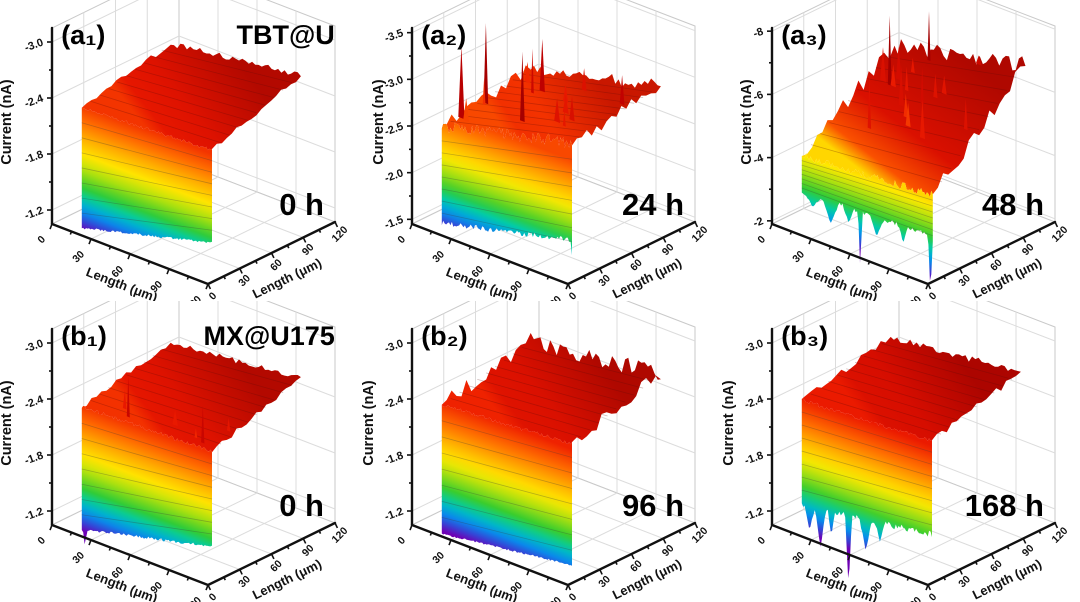  What do you see at coordinates (758, 96) in the screenshot?
I see `axis-label: -6` at bounding box center [758, 96].